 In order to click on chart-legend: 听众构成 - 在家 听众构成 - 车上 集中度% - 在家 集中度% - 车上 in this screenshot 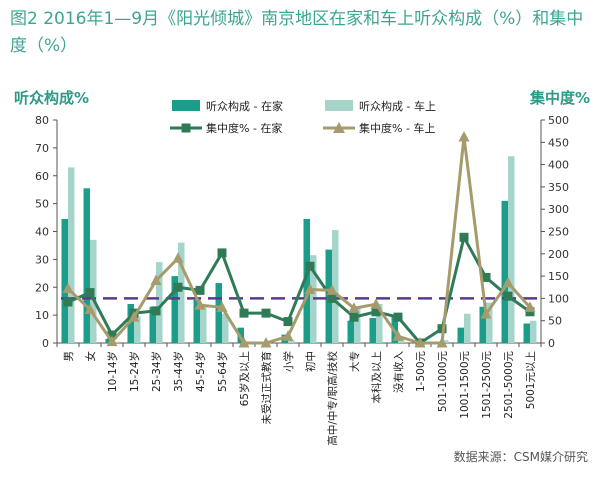, I will do `click(303, 117)`.